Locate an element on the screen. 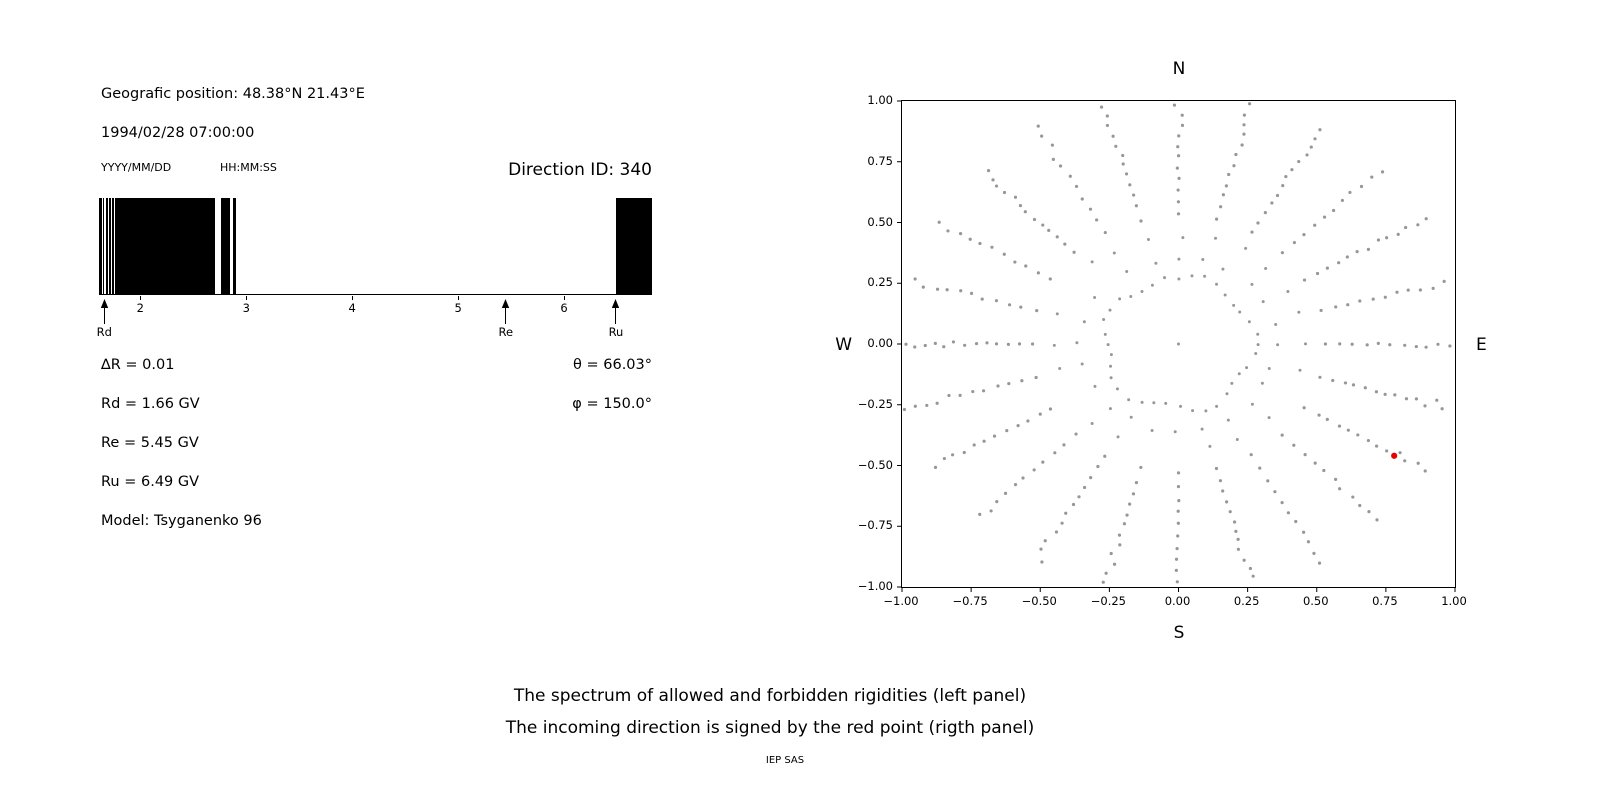  compass-west-label: W is located at coordinates (843, 345).